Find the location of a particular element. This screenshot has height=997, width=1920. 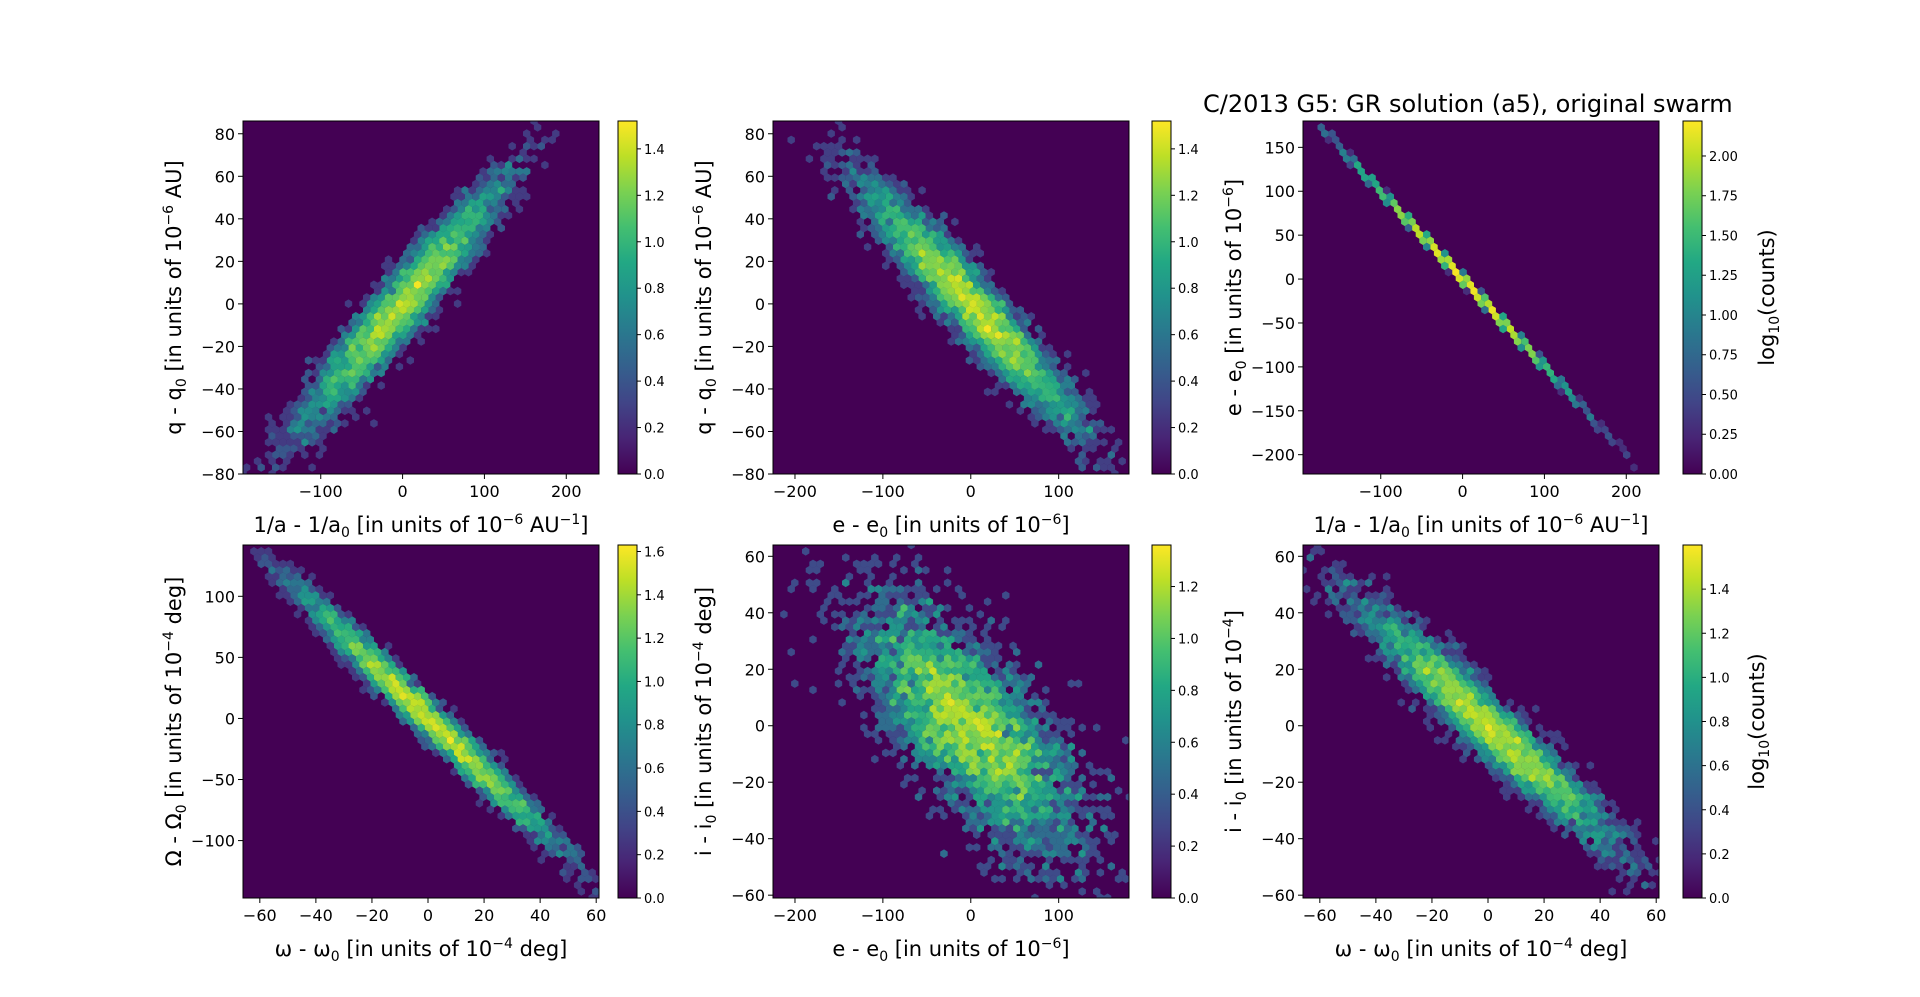

colorbar is located at coordinates (1692, 721).